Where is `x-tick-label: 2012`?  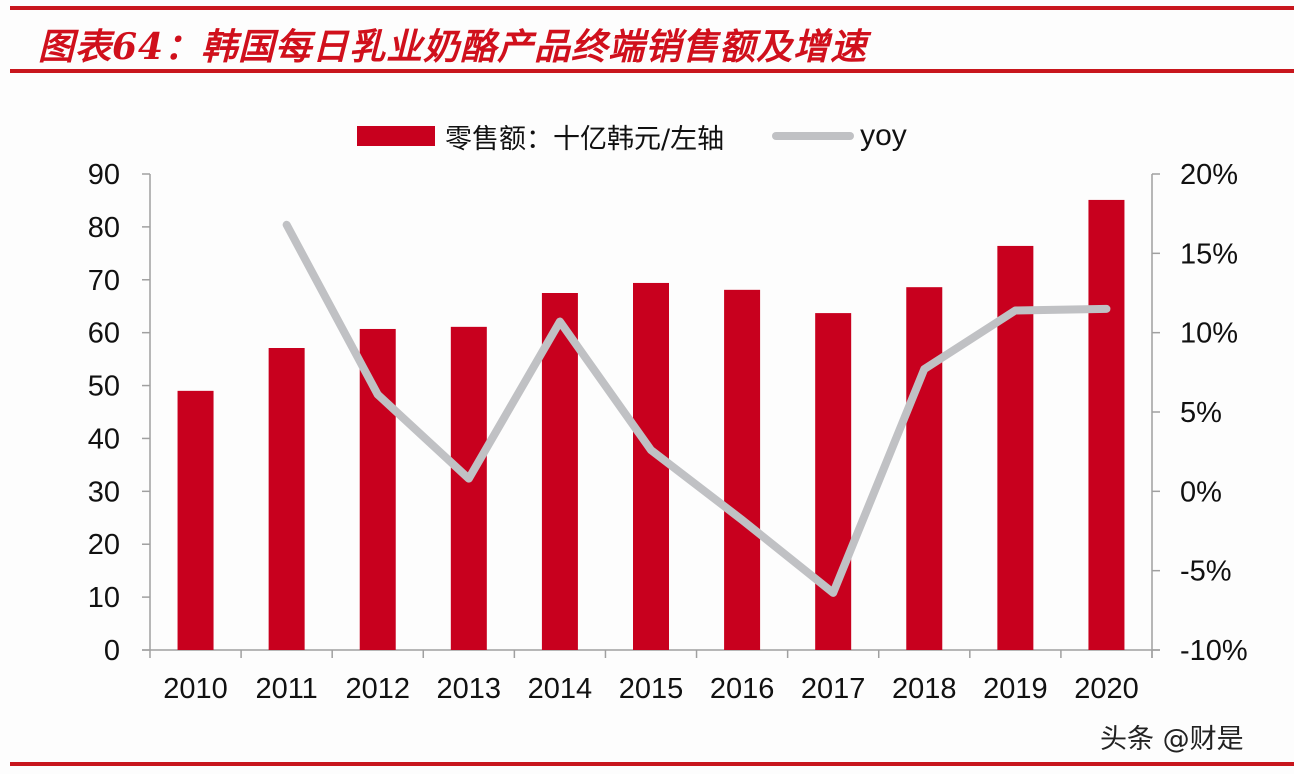 x-tick-label: 2012 is located at coordinates (377, 689).